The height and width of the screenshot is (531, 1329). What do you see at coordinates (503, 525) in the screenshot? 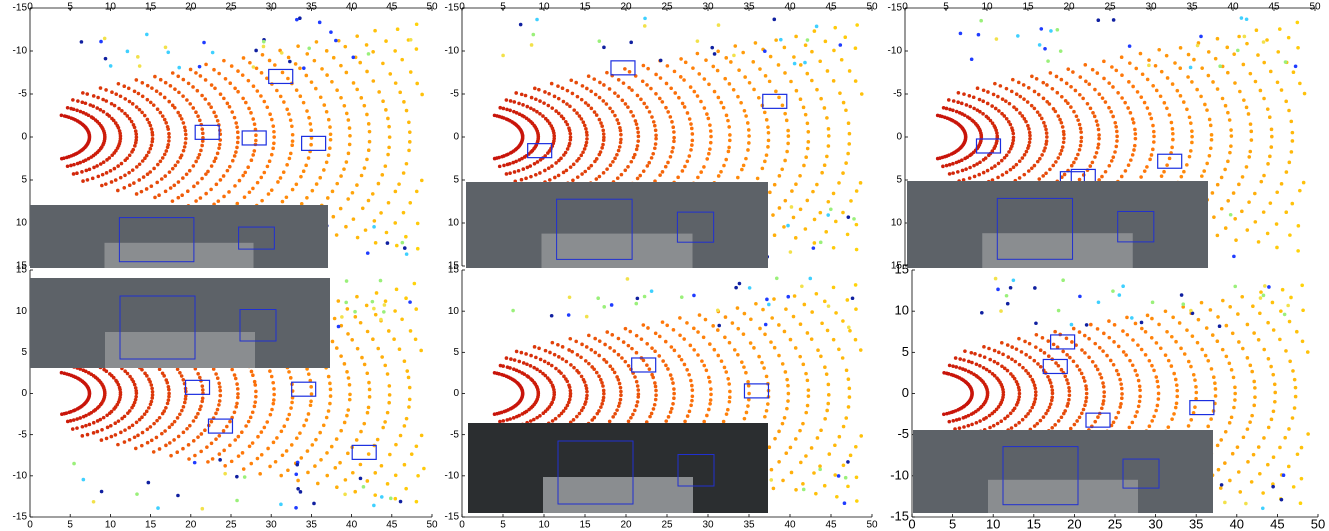
I see `x-tick-label: 5` at bounding box center [503, 525].